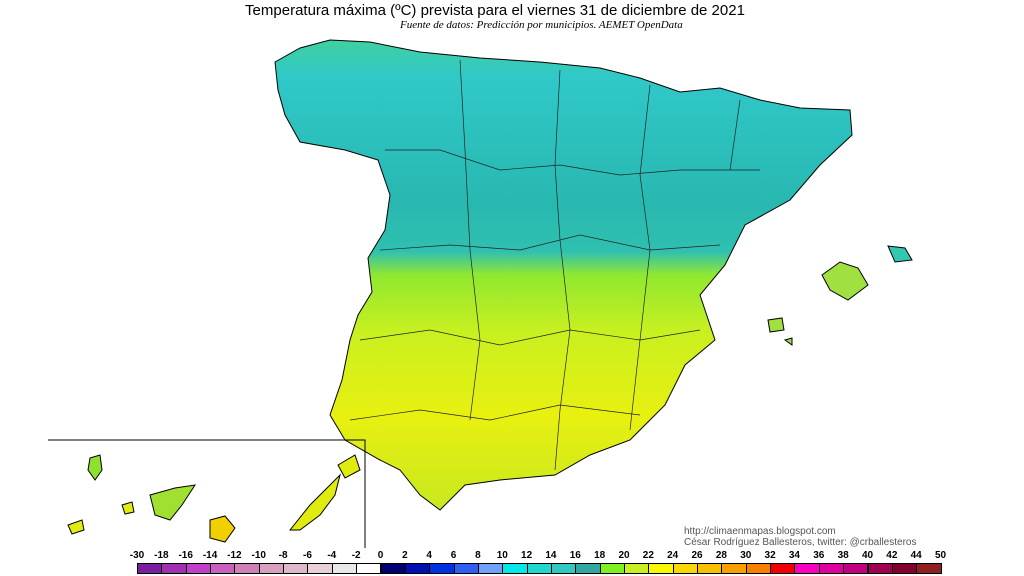 Image resolution: width=1024 pixels, height=576 pixels. What do you see at coordinates (380, 555) in the screenshot?
I see `legend-label: 0` at bounding box center [380, 555].